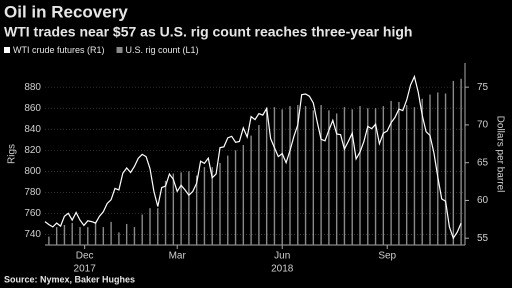 The width and height of the screenshot is (512, 288). I want to click on y2-axis-label: Dollars per barrel, so click(499, 154).